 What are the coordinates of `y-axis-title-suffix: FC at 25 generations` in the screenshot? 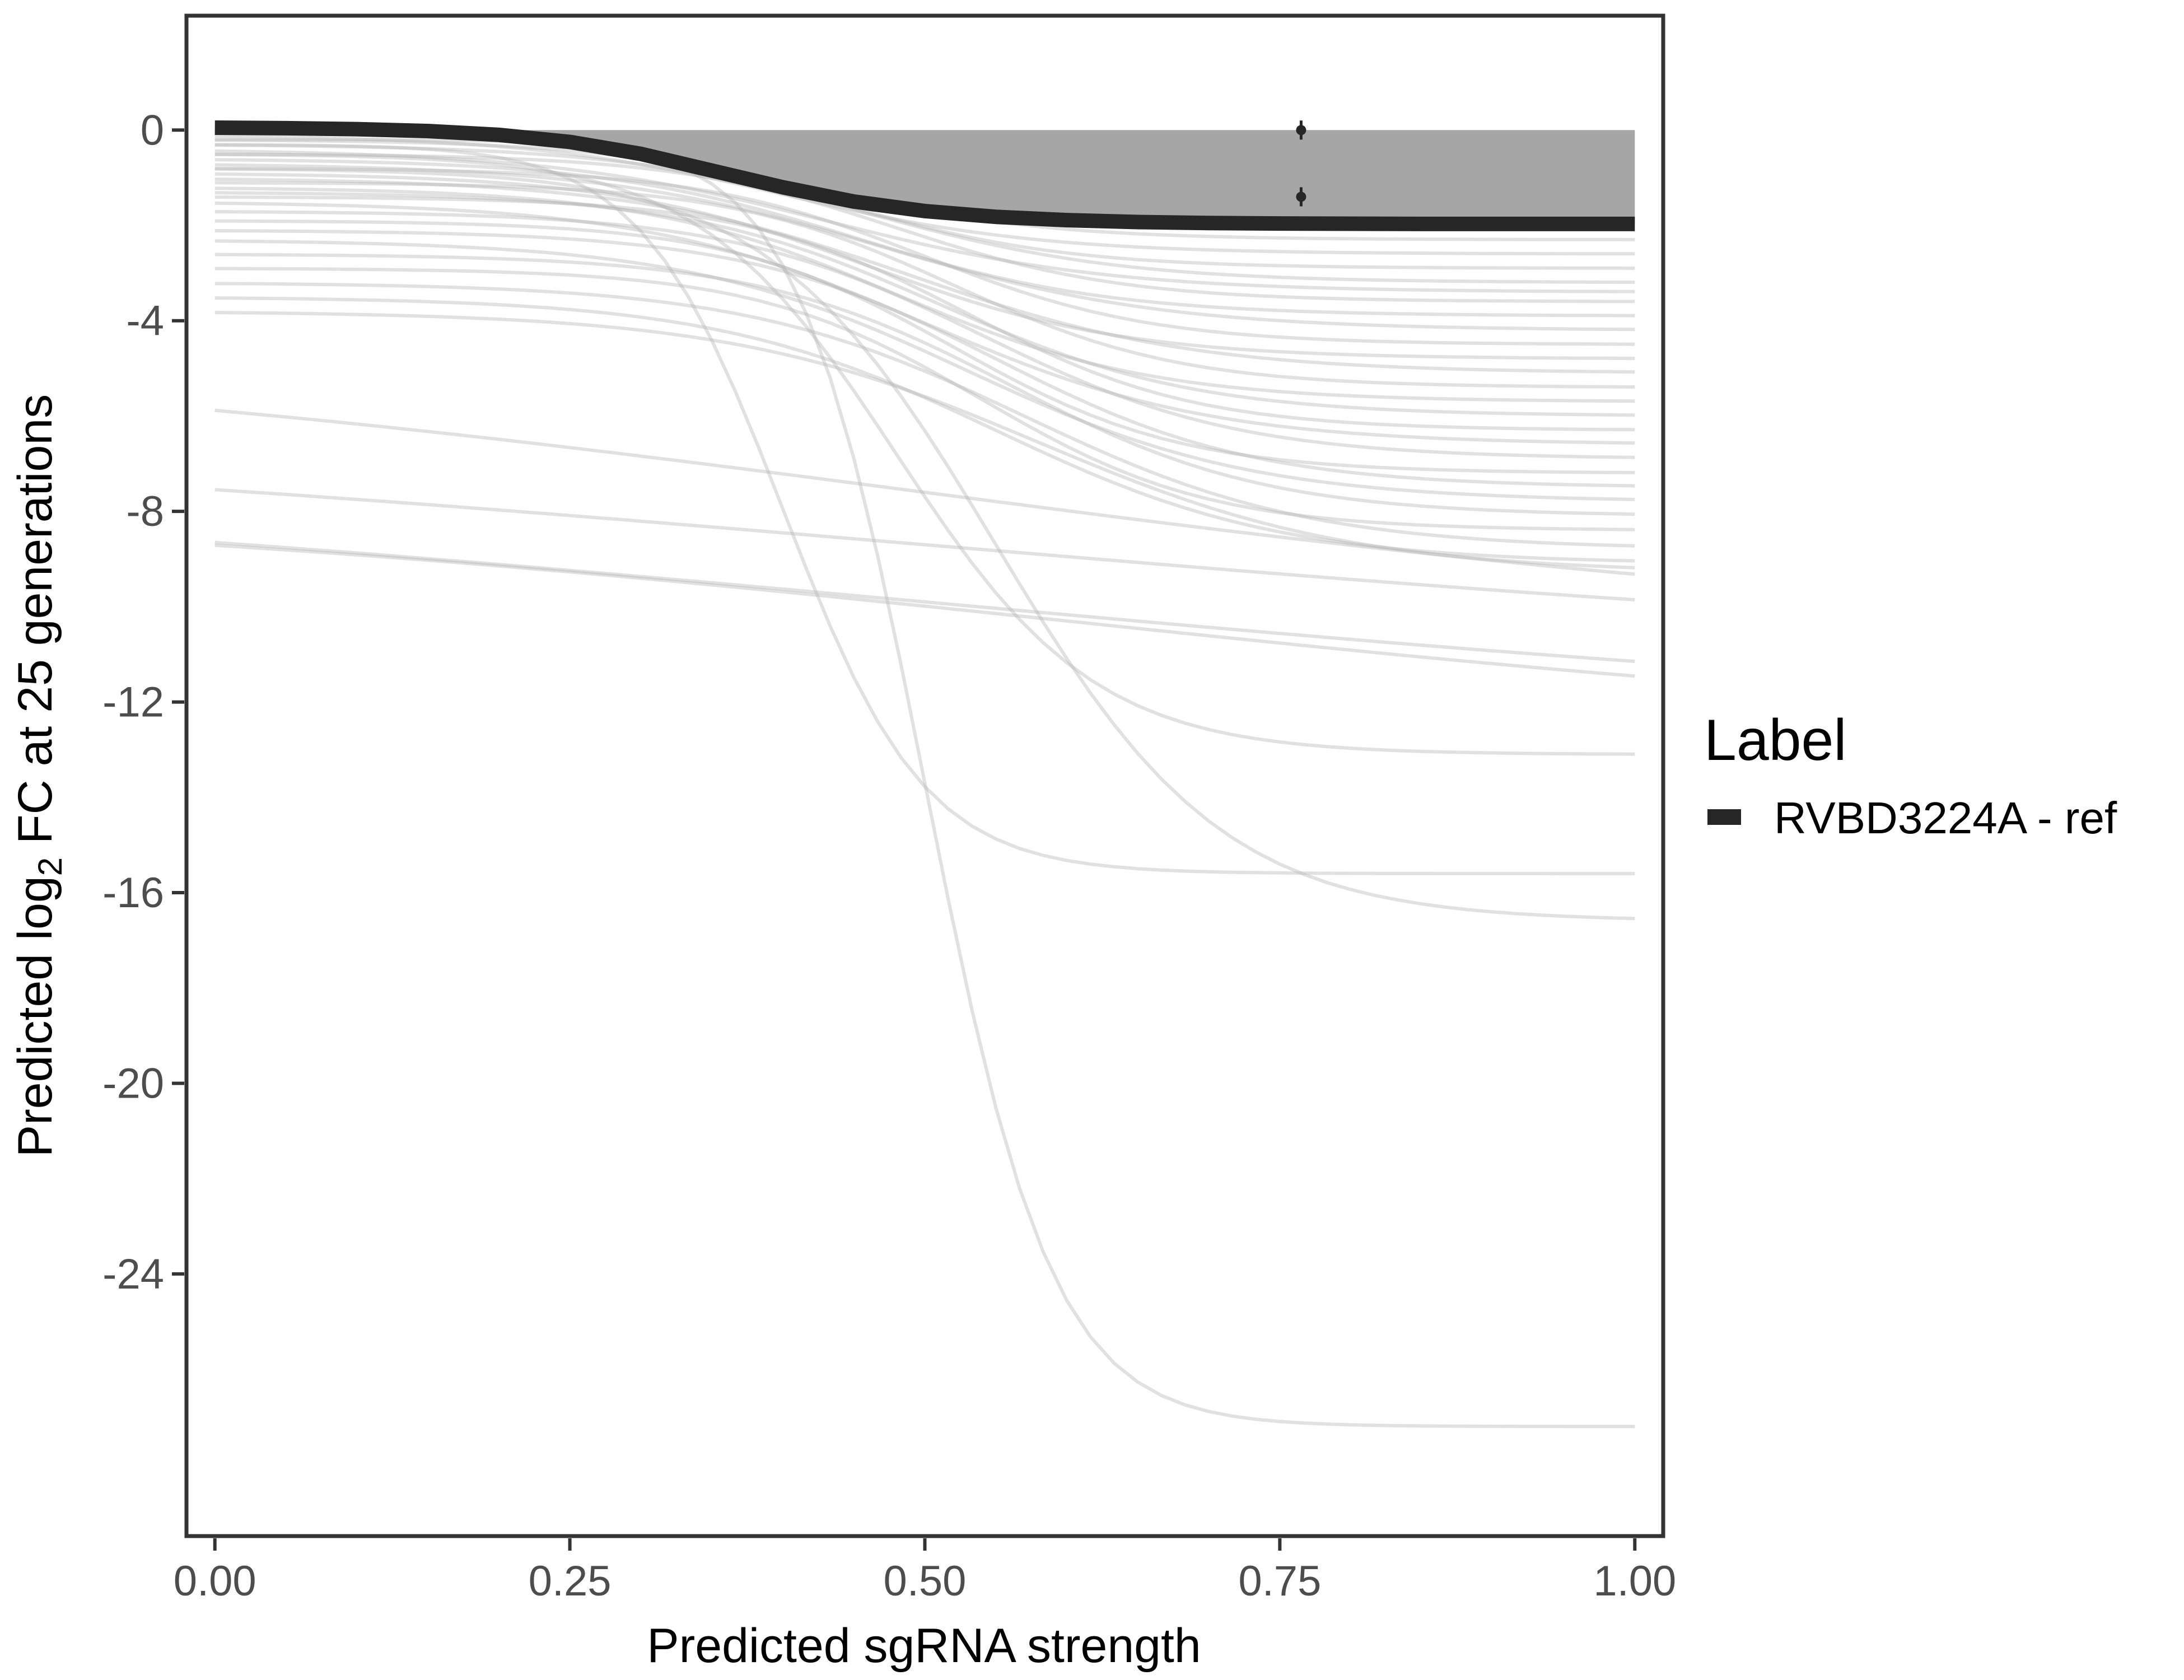 It's located at (35, 626).